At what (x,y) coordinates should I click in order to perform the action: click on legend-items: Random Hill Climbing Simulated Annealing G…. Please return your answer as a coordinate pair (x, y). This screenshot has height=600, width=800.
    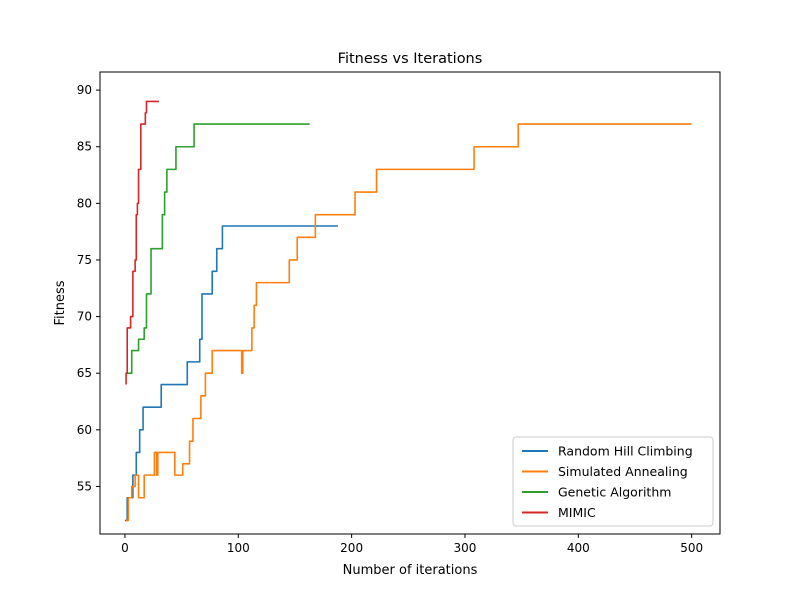
    Looking at the image, I should click on (607, 482).